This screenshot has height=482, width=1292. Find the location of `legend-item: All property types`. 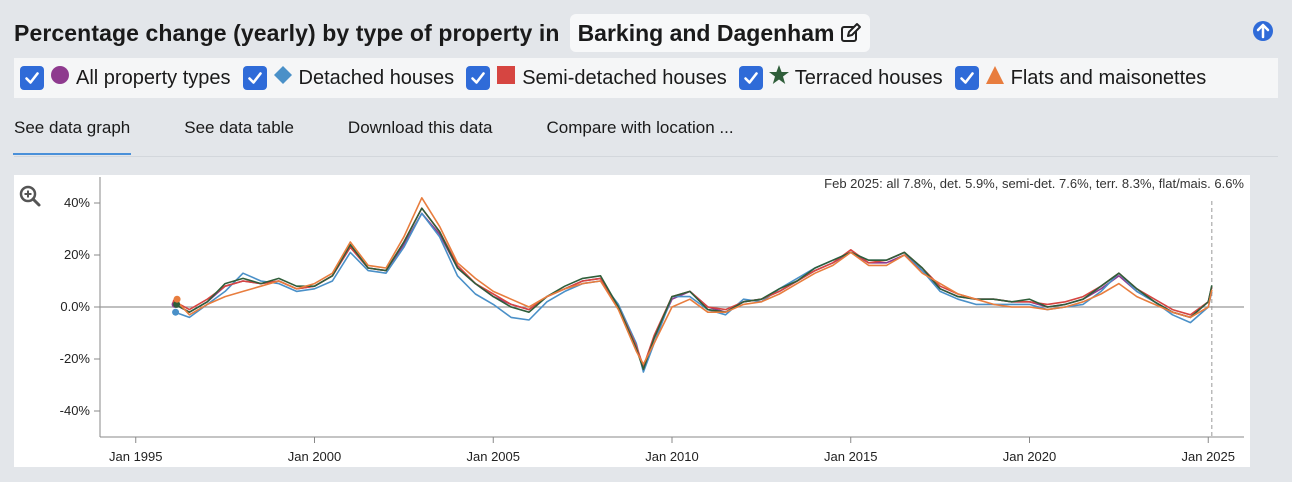

legend-item: All property types is located at coordinates (125, 78).